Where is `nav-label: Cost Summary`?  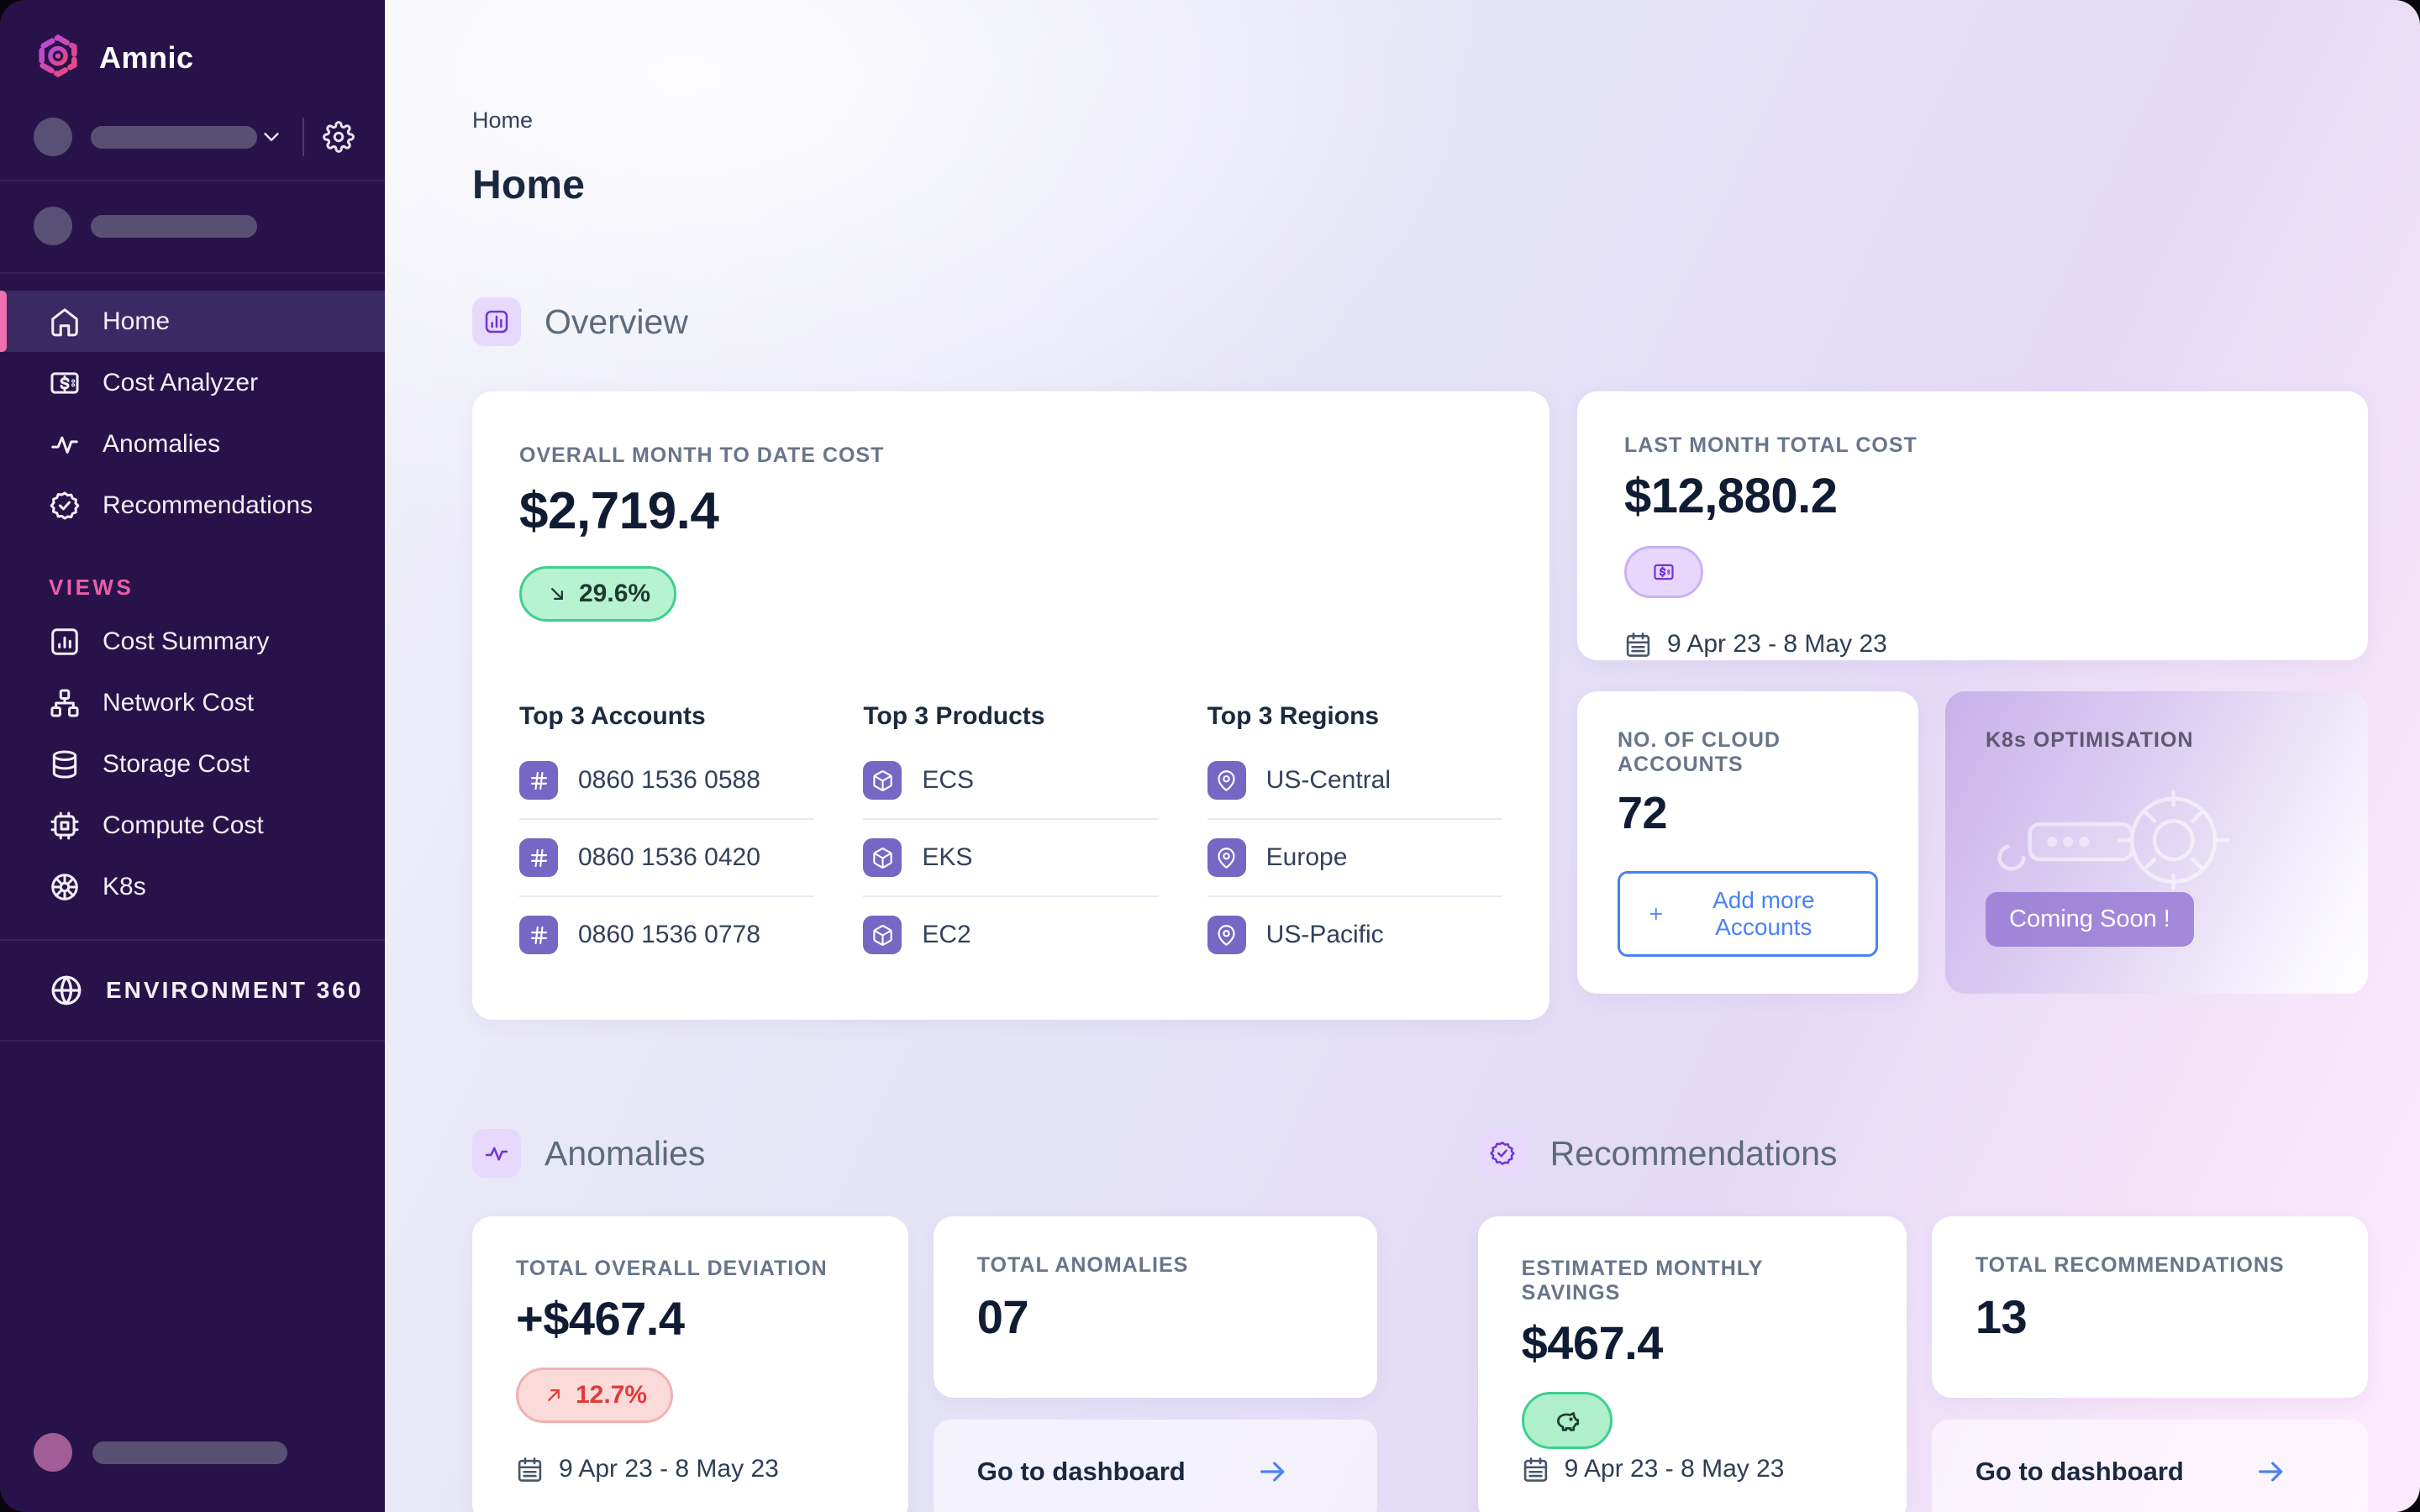
nav-label: Cost Summary is located at coordinates (187, 641).